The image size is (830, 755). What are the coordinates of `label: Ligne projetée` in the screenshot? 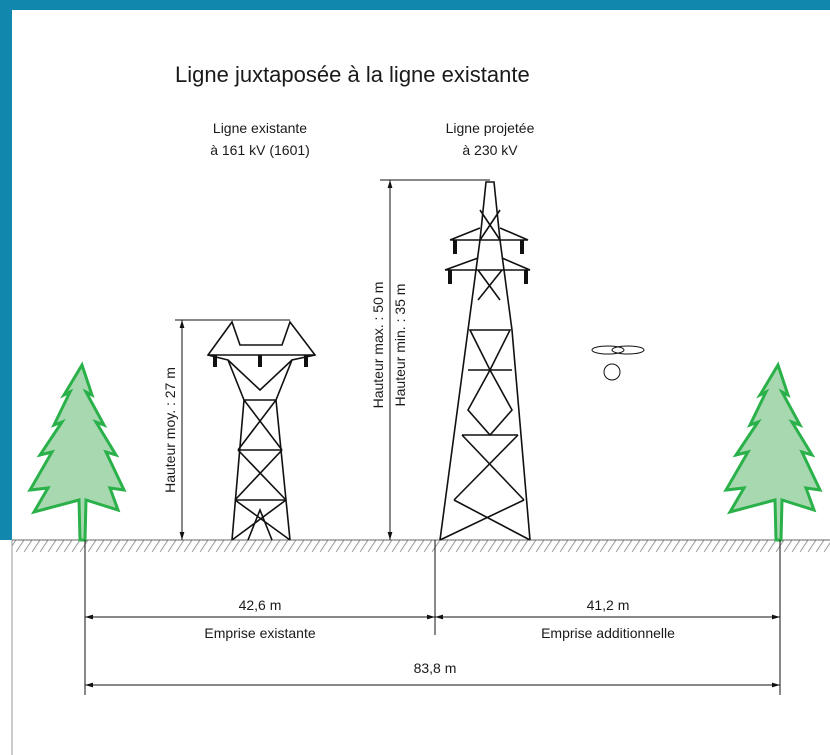 It's located at (490, 128).